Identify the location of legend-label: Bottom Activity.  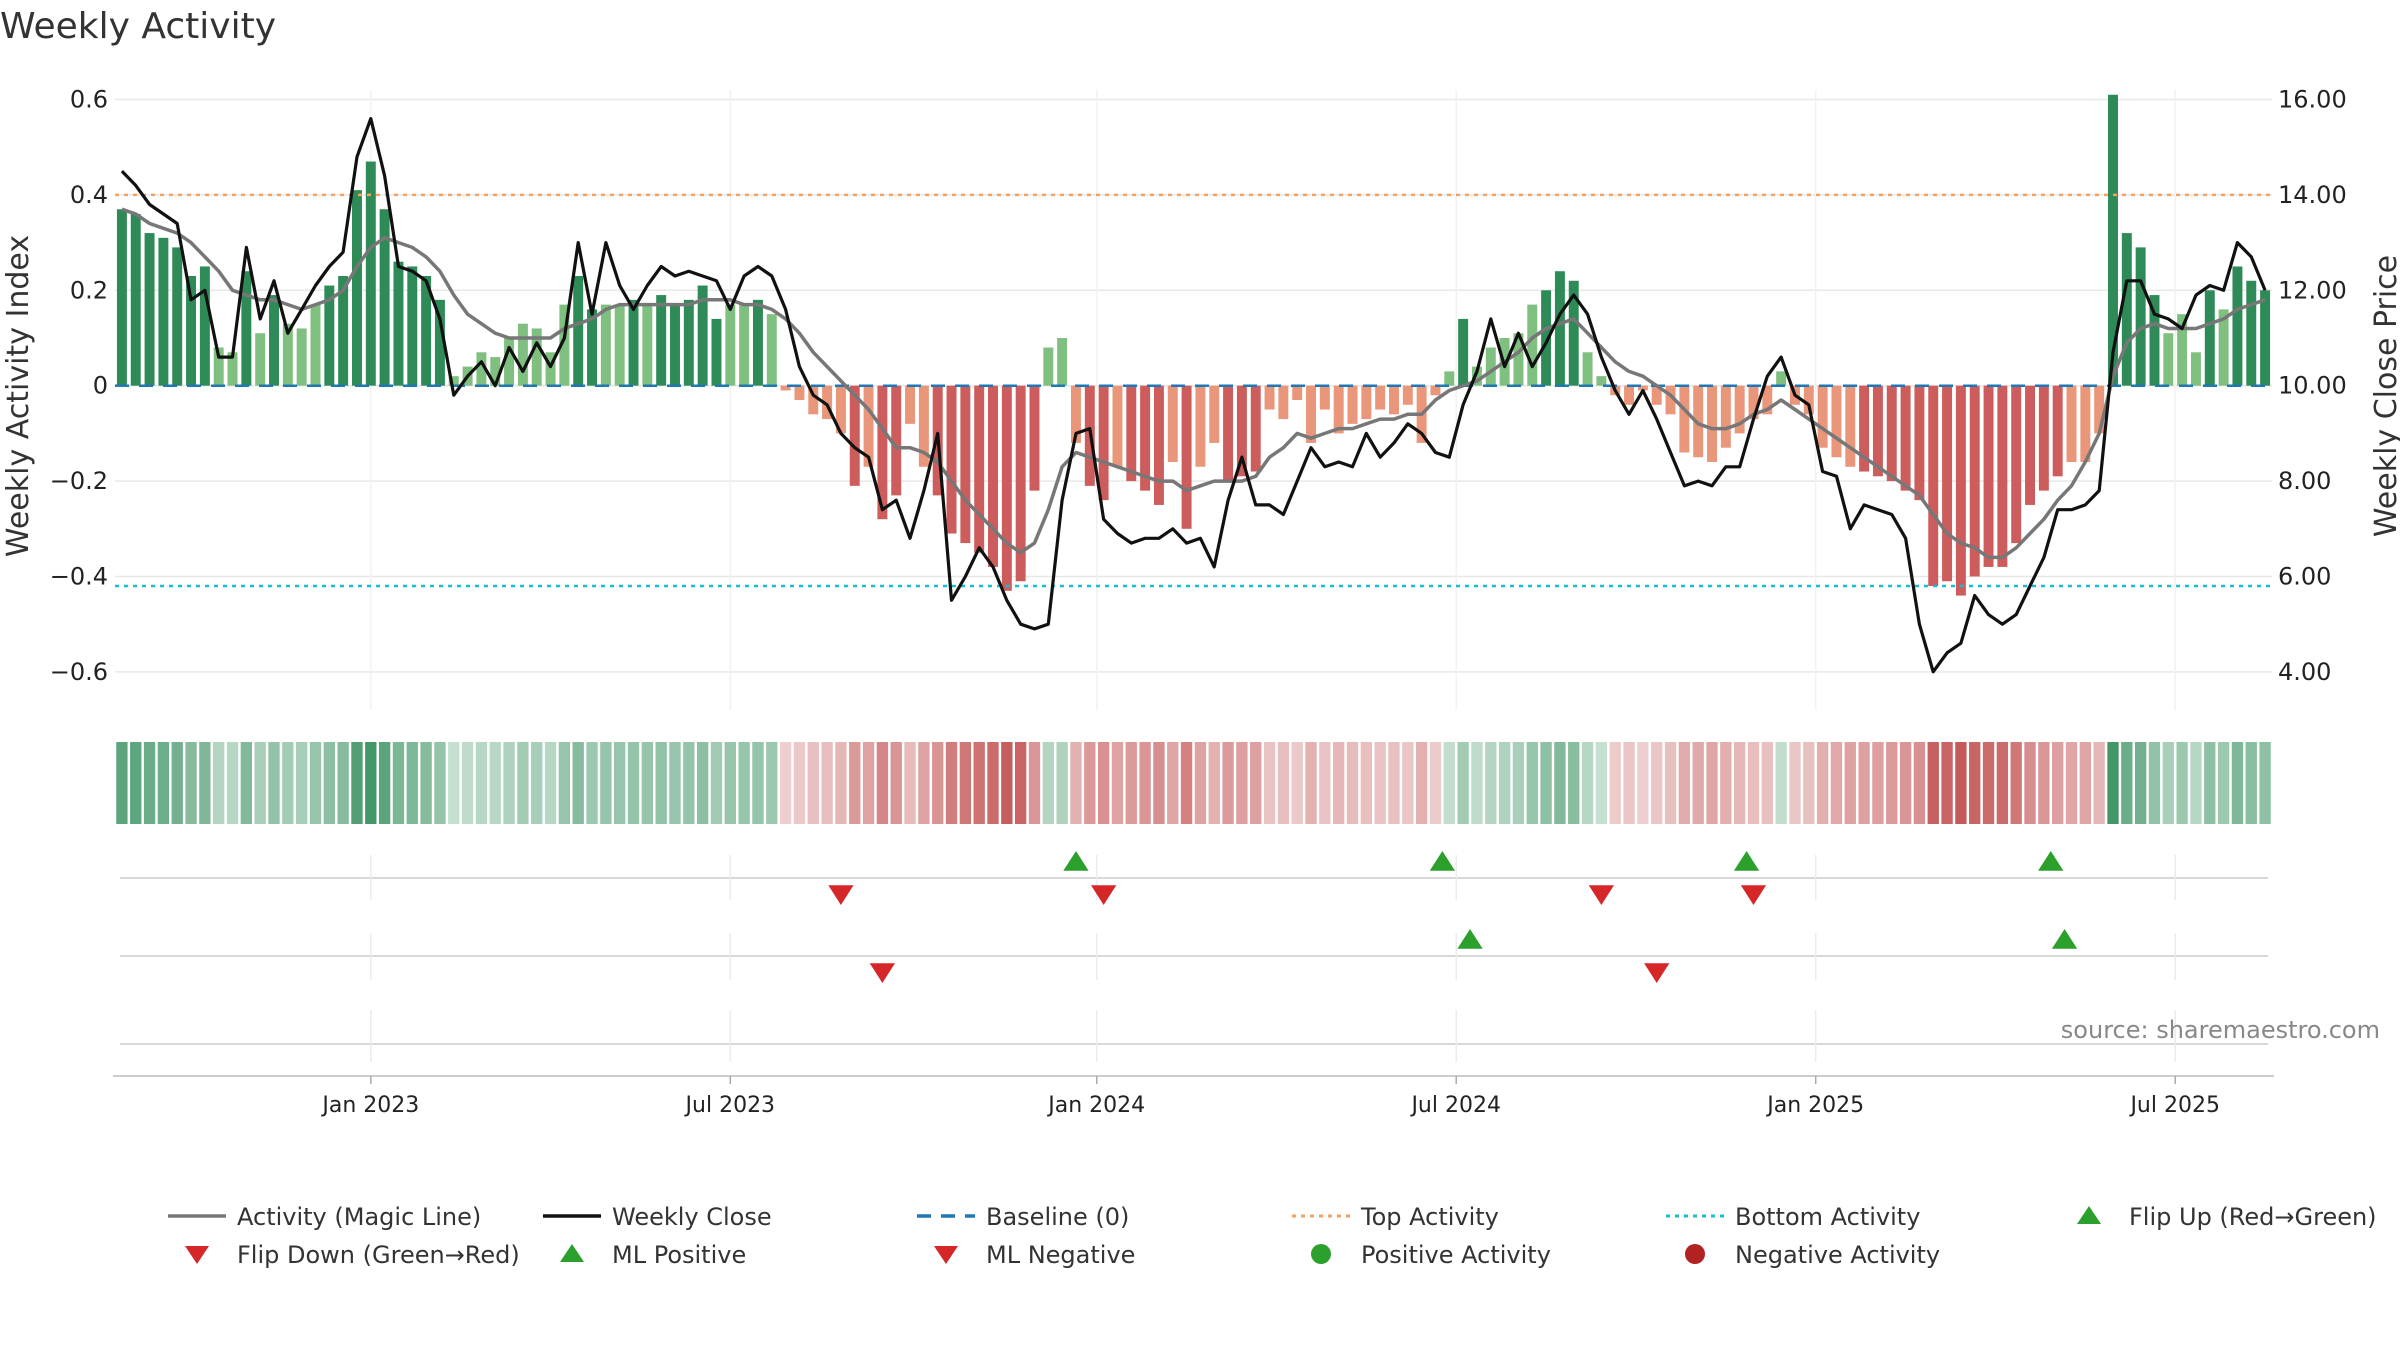
(1827, 1217).